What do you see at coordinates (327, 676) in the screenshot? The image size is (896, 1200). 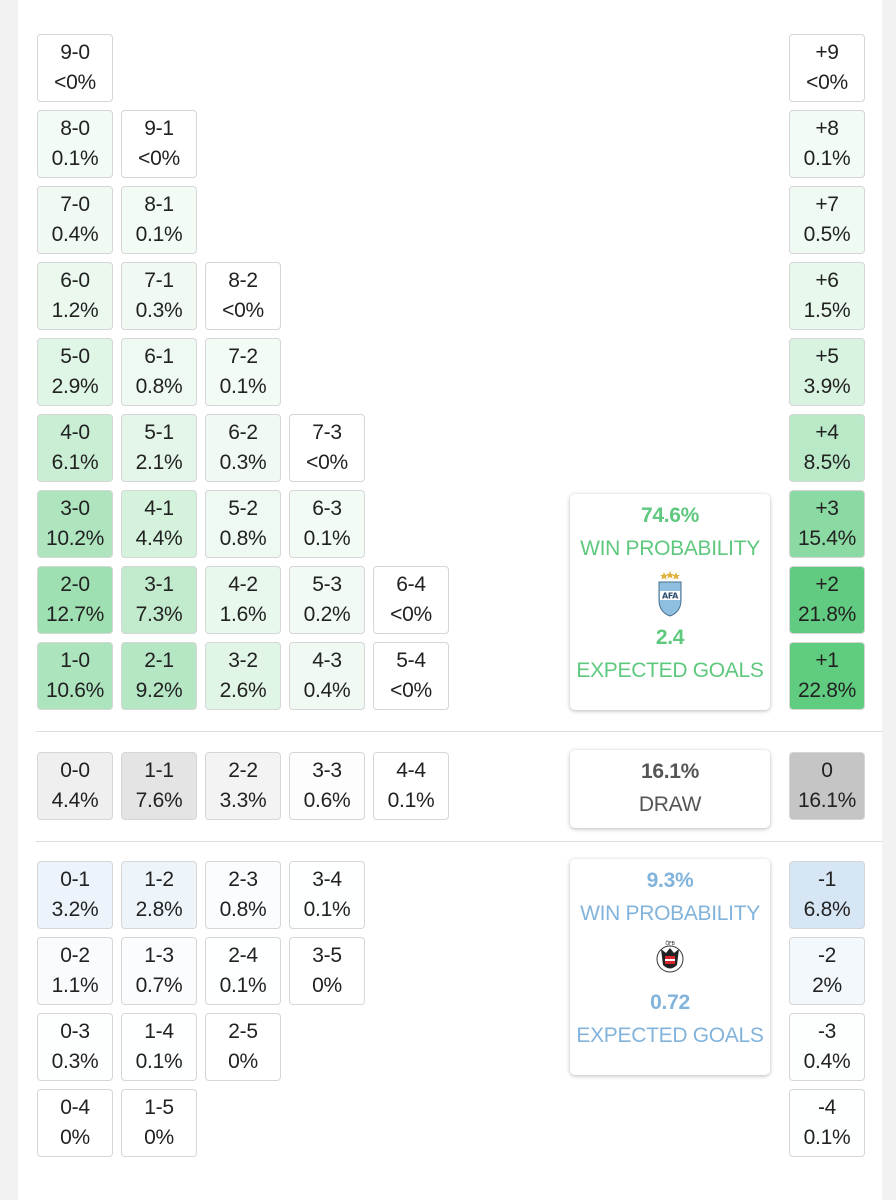 I see `scoreline-cell-home: 4-3 0.4%` at bounding box center [327, 676].